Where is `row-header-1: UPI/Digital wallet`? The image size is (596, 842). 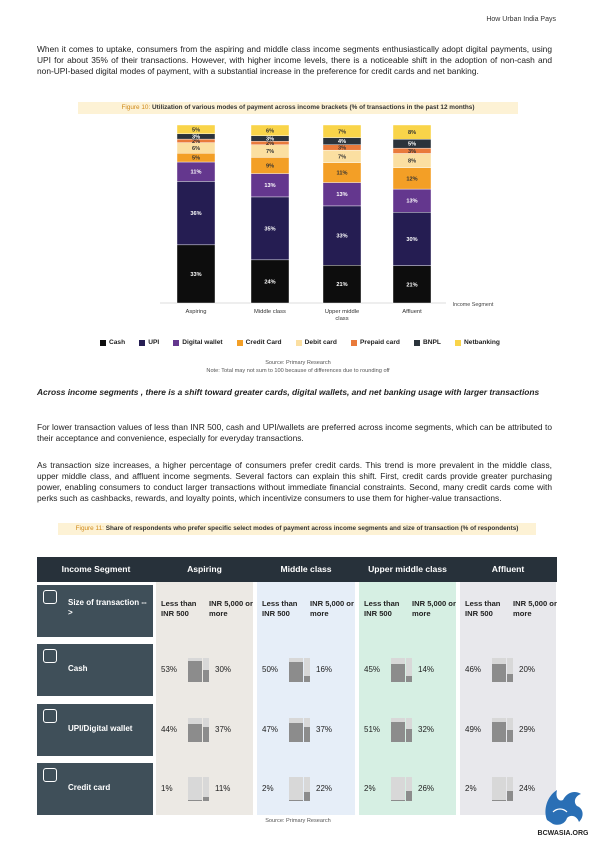
row-header-1: UPI/Digital wallet is located at coordinates (95, 730).